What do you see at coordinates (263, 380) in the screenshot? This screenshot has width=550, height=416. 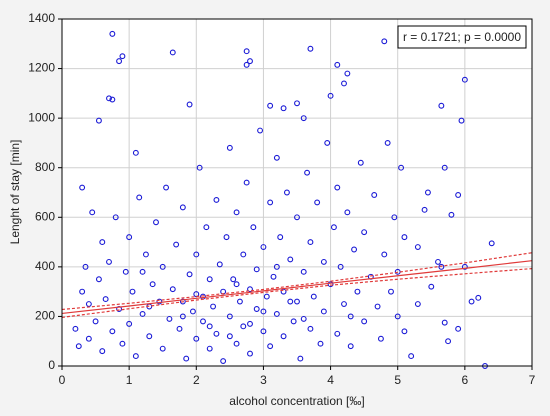 I see `x-tick-label: 3` at bounding box center [263, 380].